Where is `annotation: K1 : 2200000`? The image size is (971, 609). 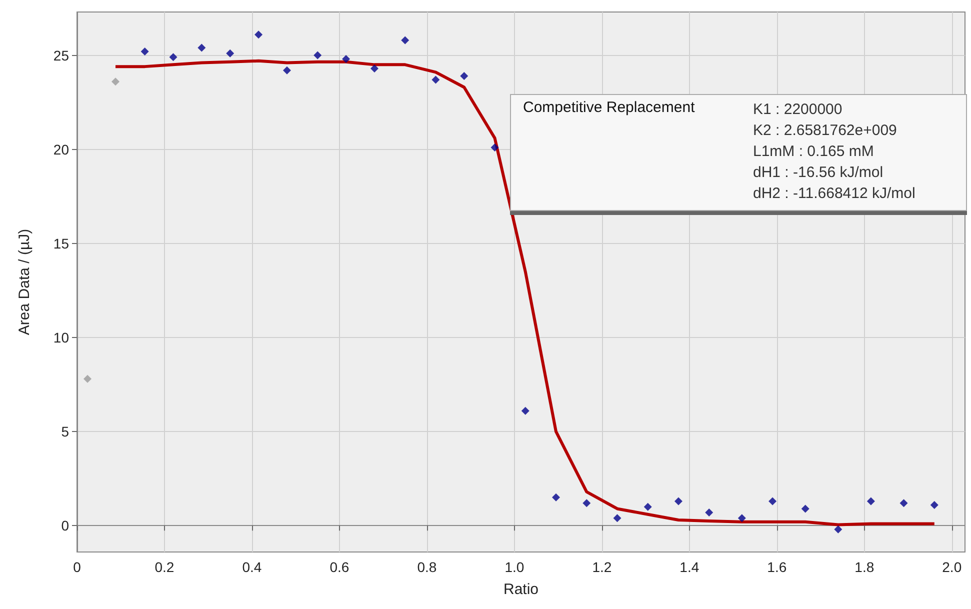
annotation: K1 : 2200000 is located at coordinates (798, 110).